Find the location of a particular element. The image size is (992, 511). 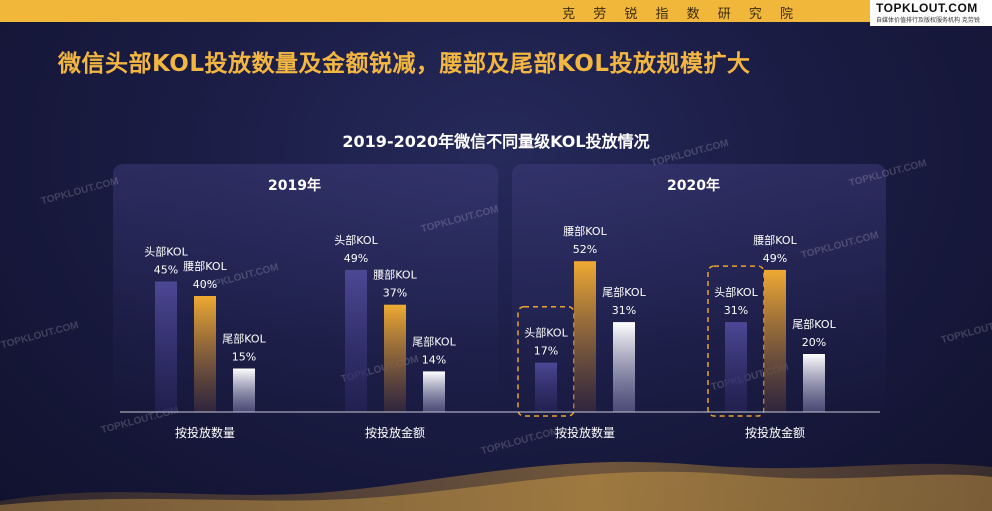

top-bar: 克 劳 锐 指 数 研 究 院 is located at coordinates (496, 11).